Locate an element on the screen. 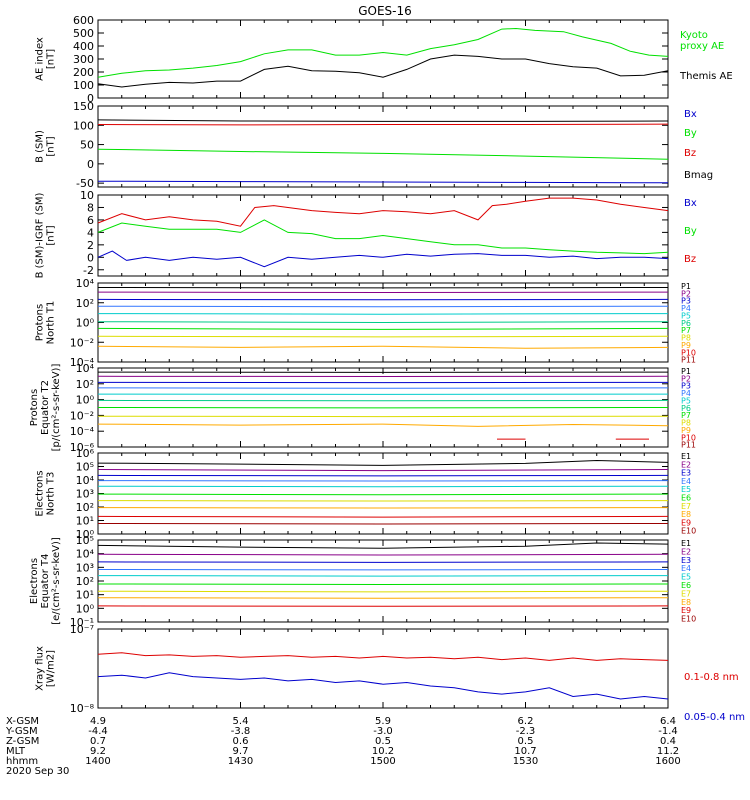 Image resolution: width=750 pixels, height=800 pixels. axis-row-value: 1500 is located at coordinates (382, 761).